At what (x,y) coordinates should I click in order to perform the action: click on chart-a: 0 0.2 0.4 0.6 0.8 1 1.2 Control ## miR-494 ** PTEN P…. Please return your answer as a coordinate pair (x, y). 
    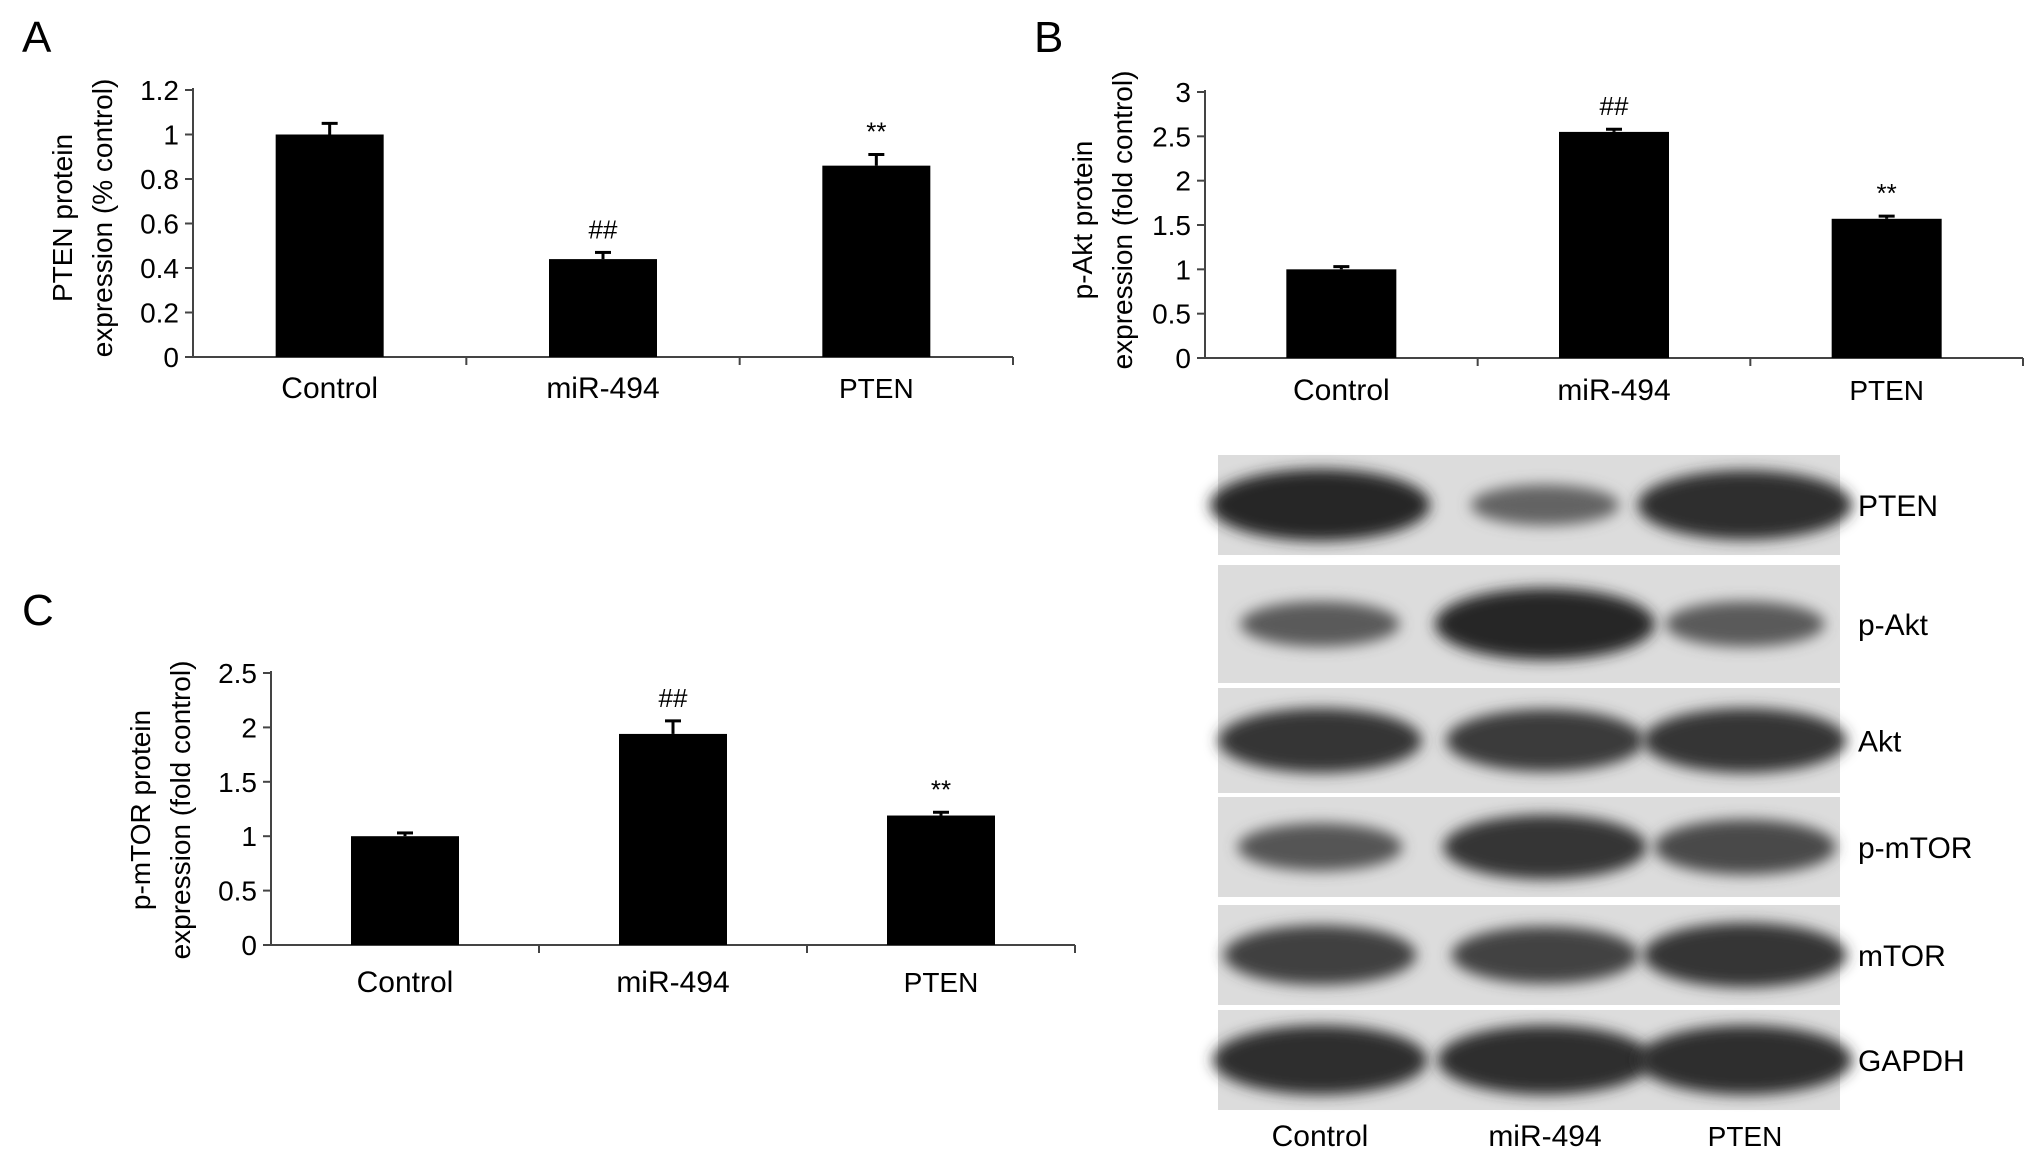
    Looking at the image, I should click on (530, 240).